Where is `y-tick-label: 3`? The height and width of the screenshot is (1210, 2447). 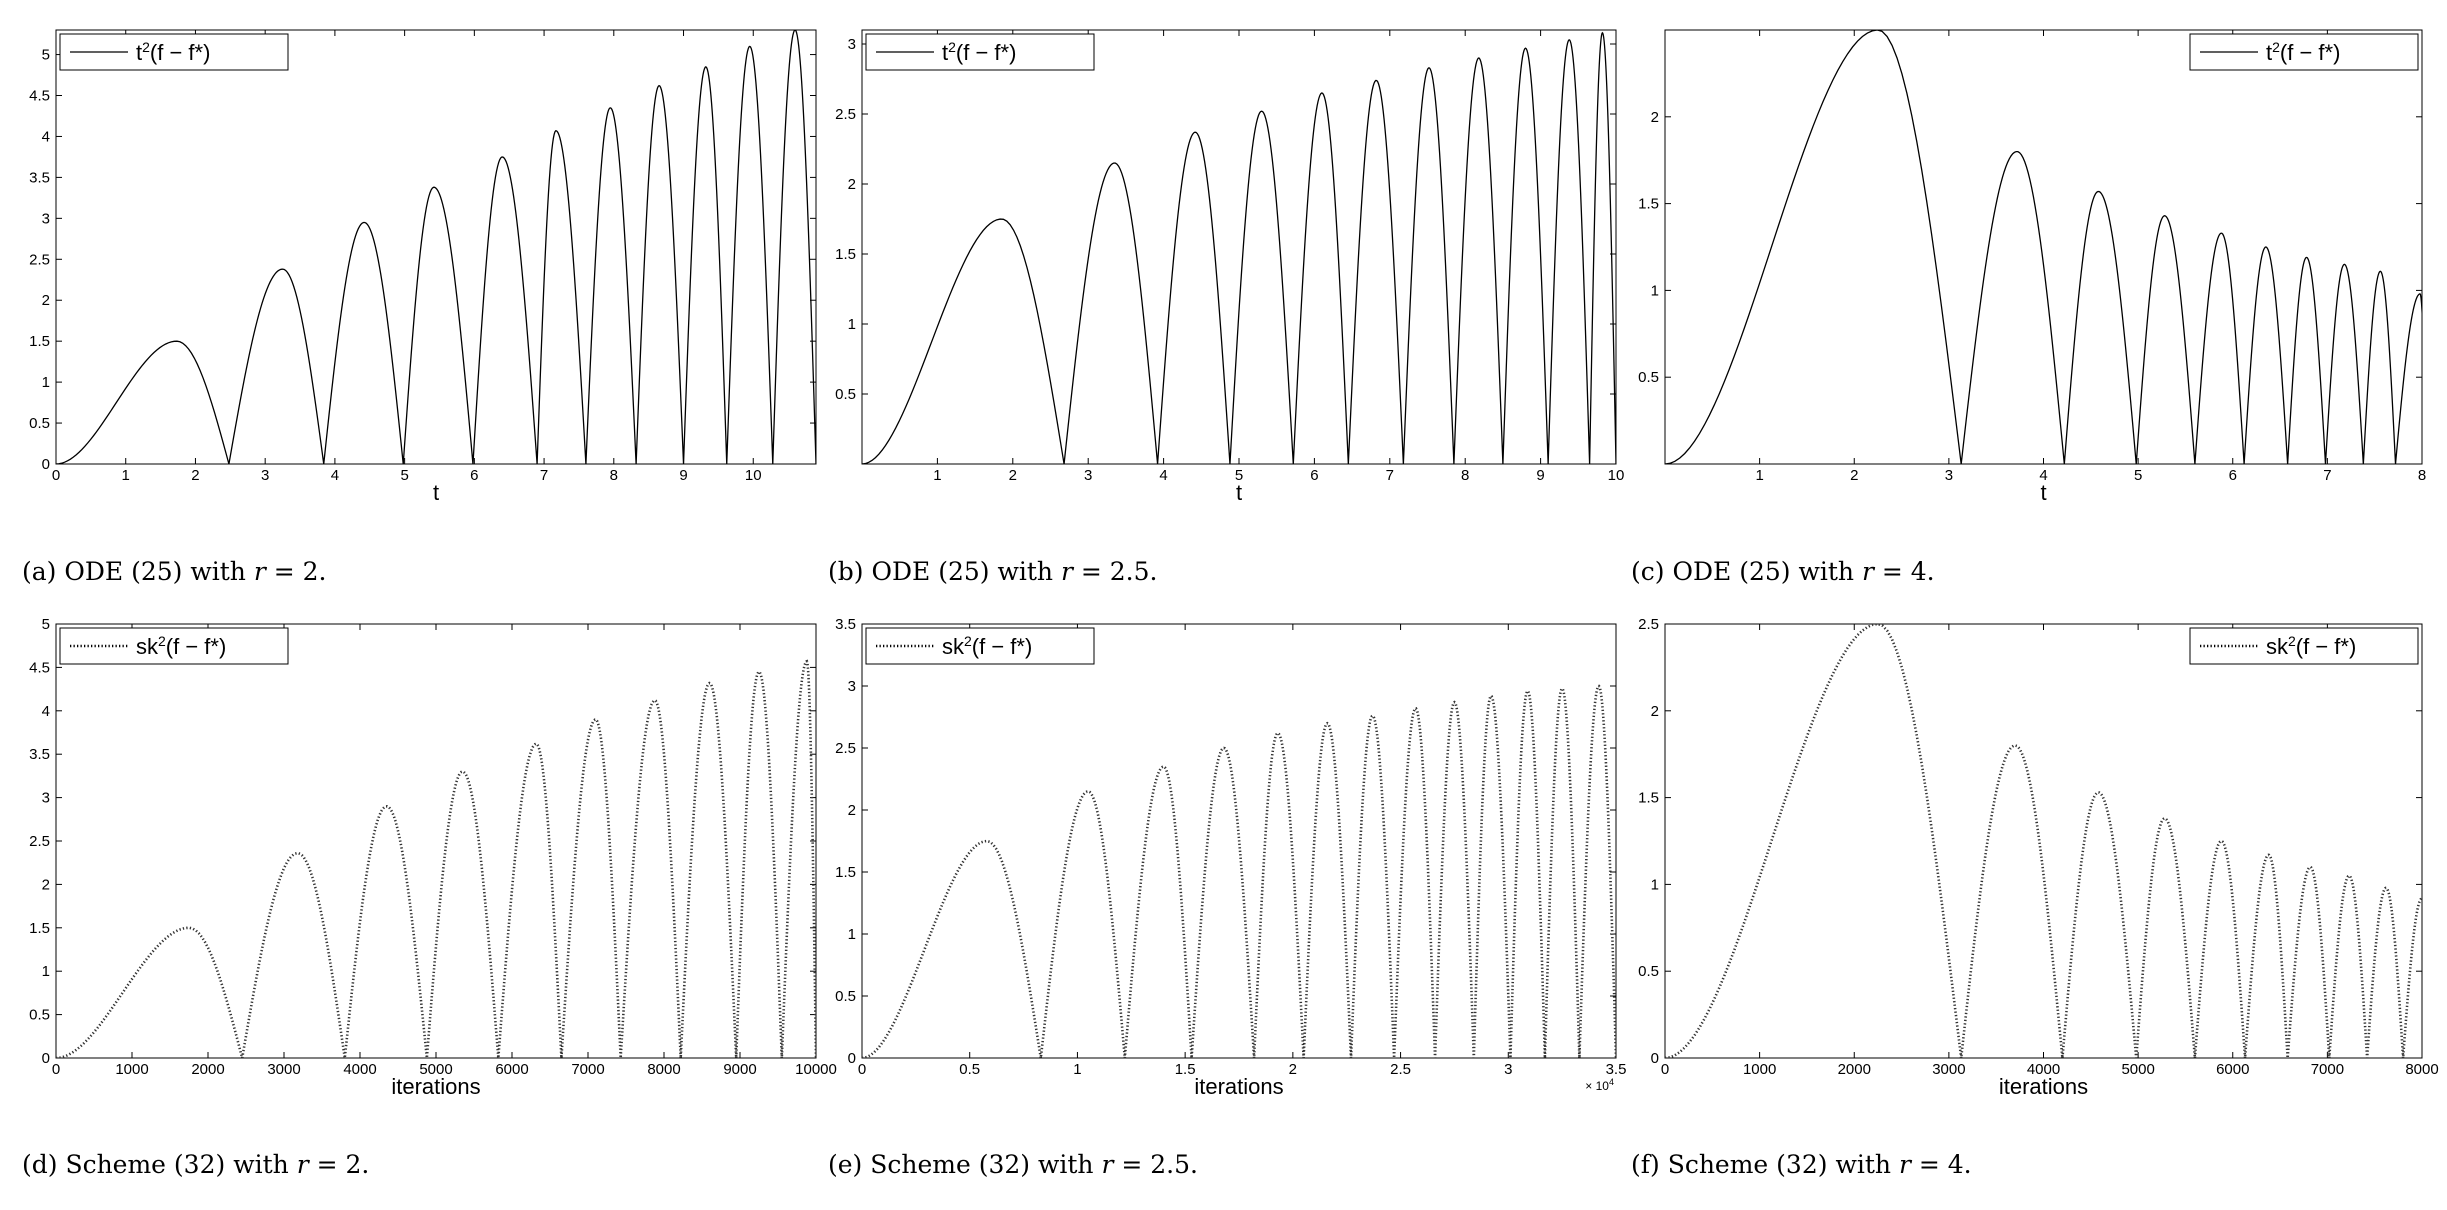
y-tick-label: 3 is located at coordinates (852, 686).